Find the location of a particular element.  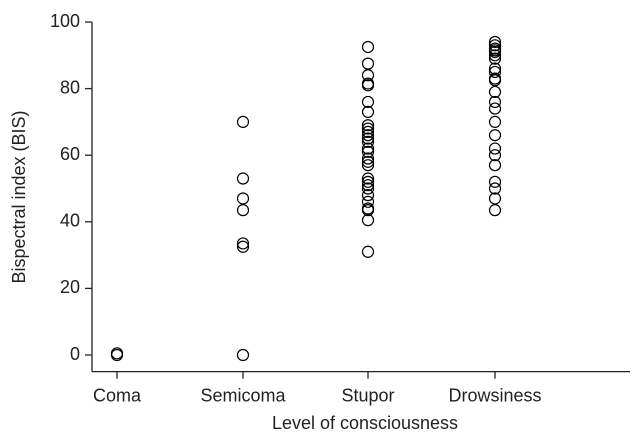

x-tick-label: Coma is located at coordinates (117, 395).